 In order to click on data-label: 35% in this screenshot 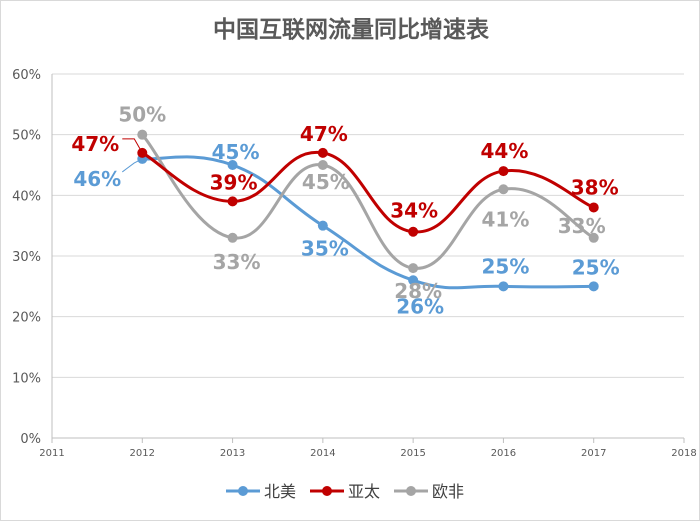, I will do `click(325, 249)`.